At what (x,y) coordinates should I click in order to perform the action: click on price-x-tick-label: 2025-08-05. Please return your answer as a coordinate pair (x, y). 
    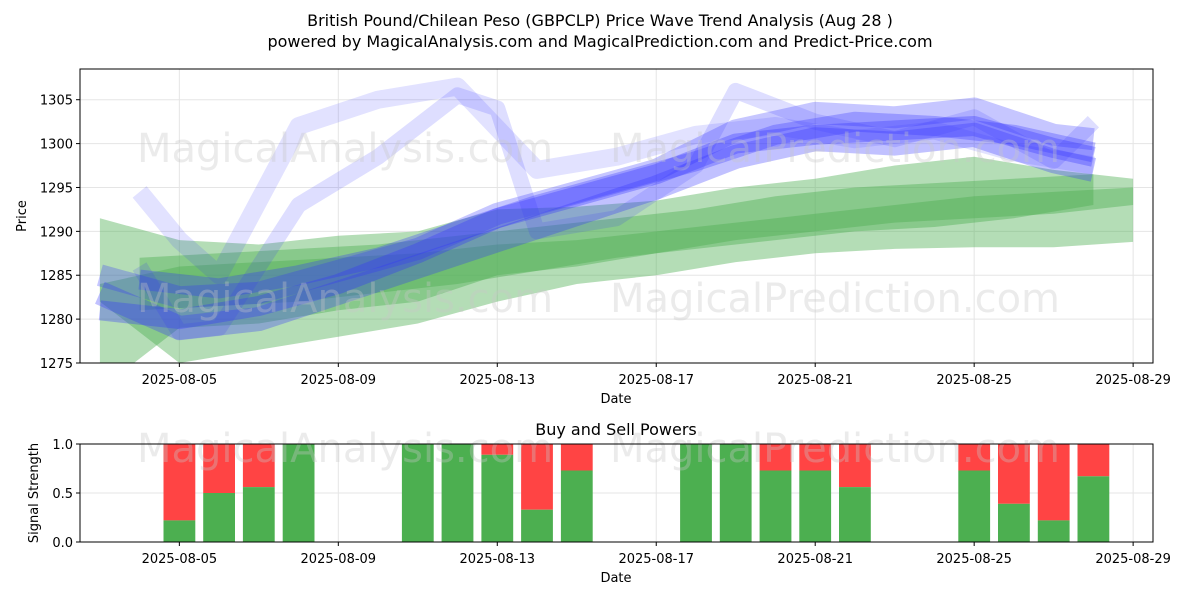
    Looking at the image, I should click on (180, 380).